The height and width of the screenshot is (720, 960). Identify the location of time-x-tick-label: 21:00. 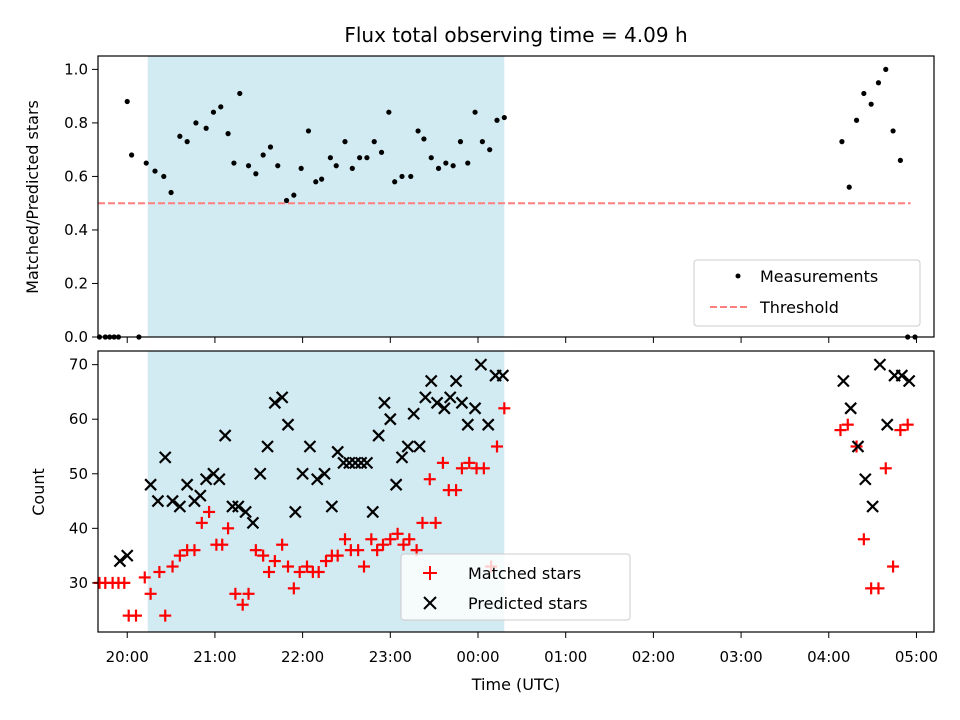
(214, 657).